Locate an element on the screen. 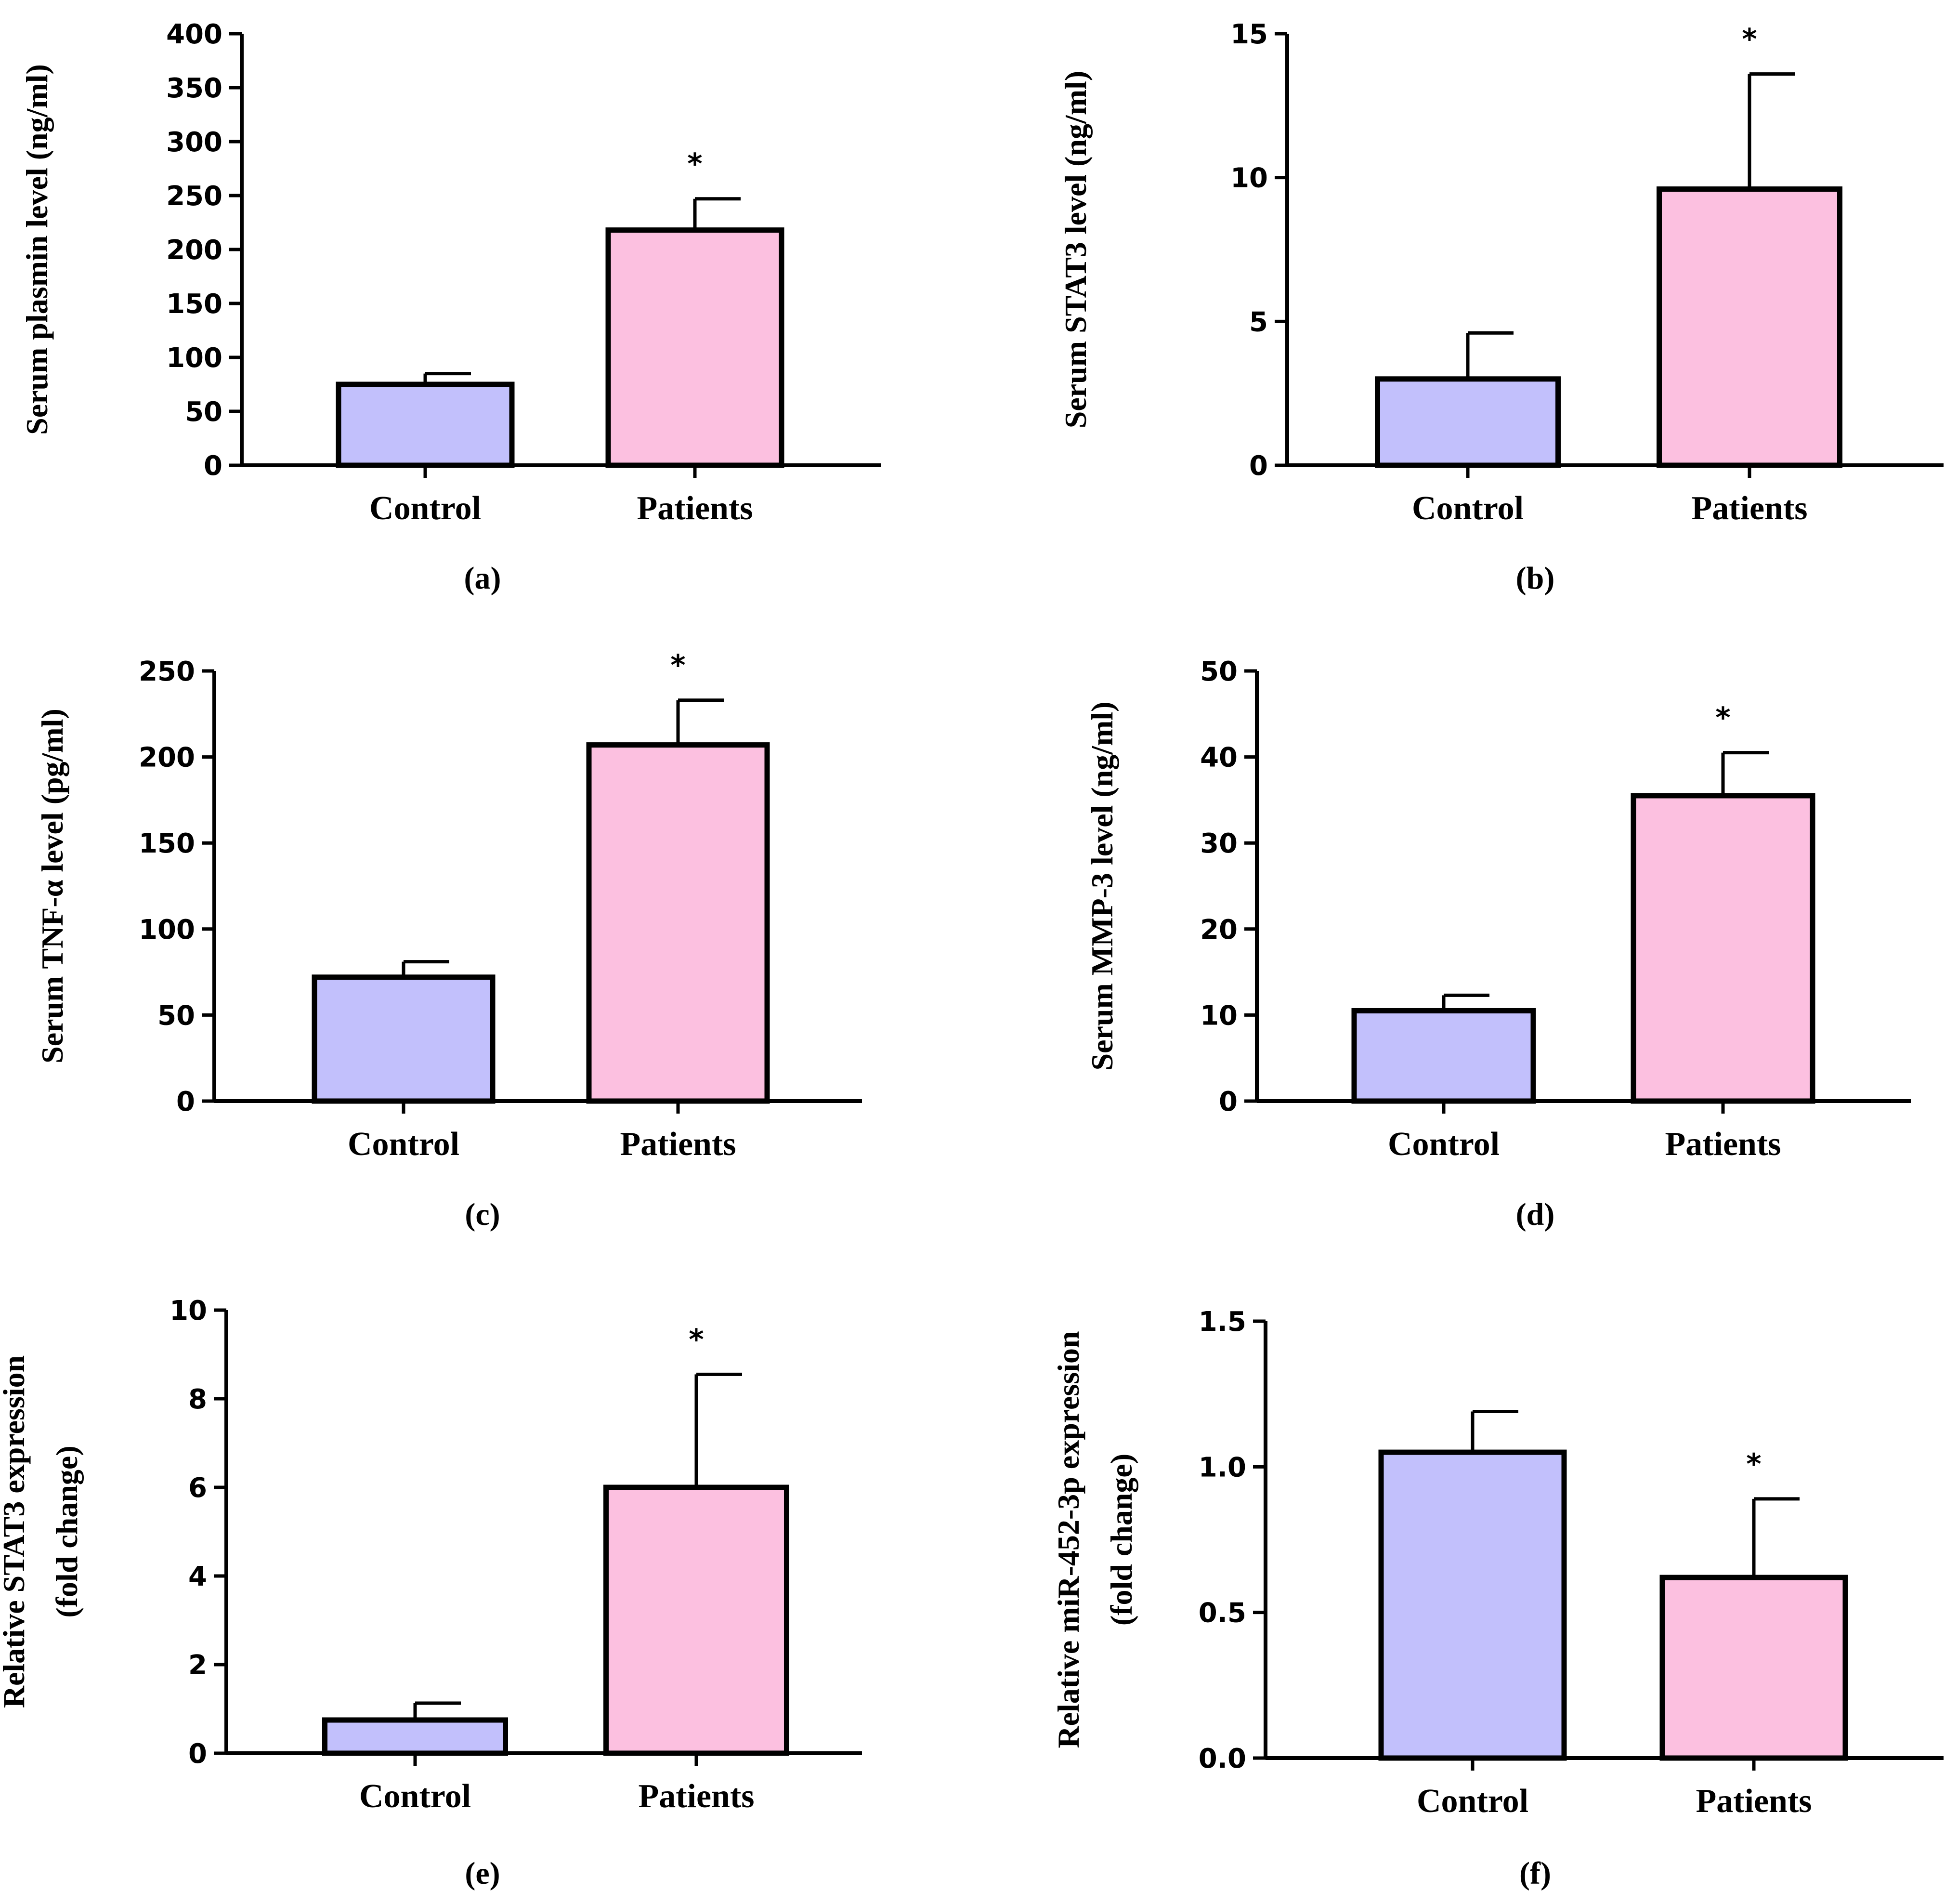 This screenshot has height=1904, width=1958. y-tick-label: 0.0 is located at coordinates (1222, 1758).